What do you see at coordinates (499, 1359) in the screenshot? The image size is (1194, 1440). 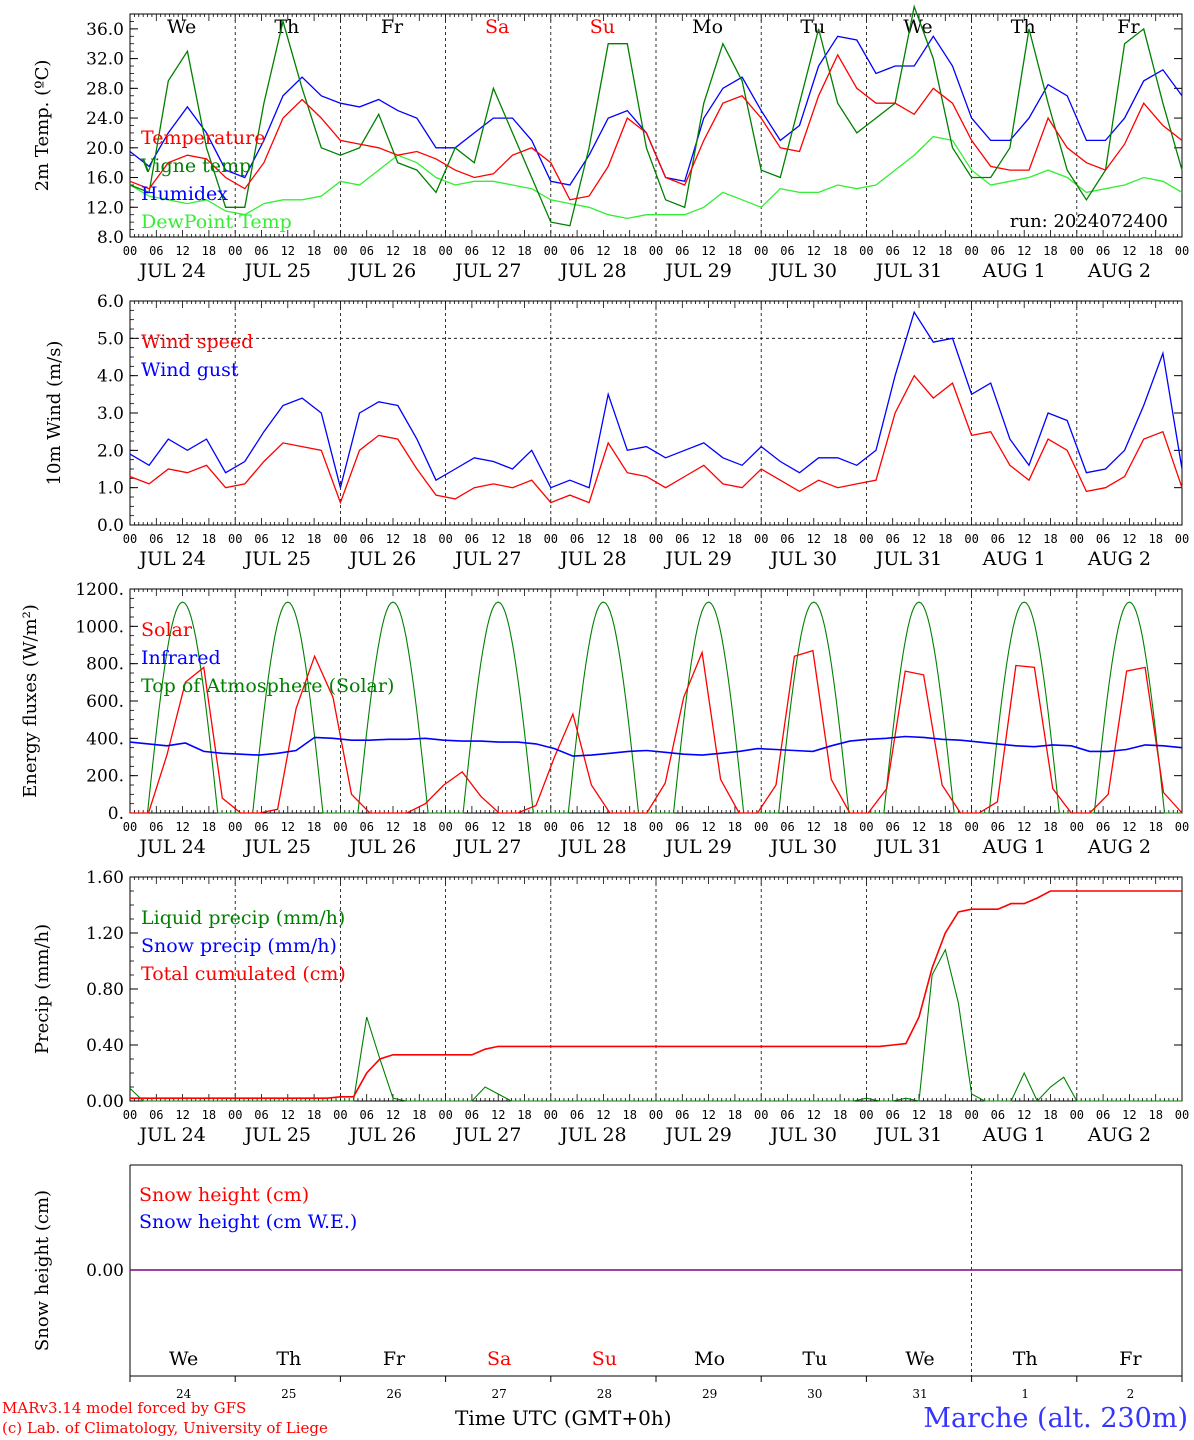 I see `weekday-label: Sa` at bounding box center [499, 1359].